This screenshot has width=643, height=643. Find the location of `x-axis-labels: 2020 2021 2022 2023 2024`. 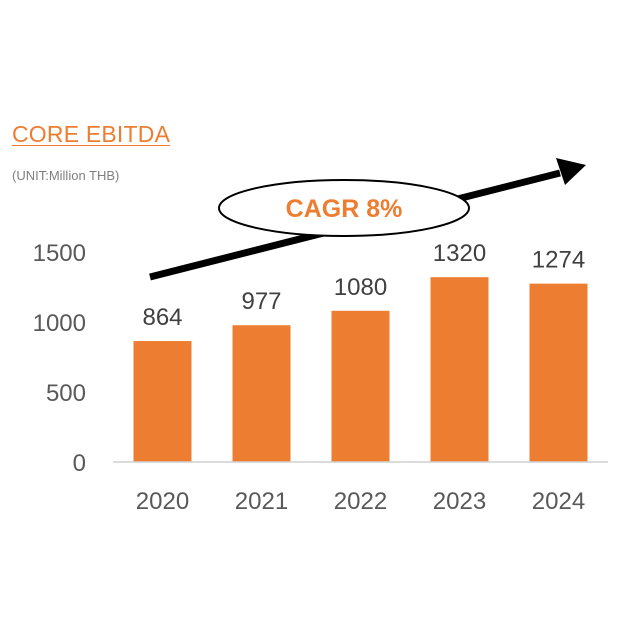

x-axis-labels: 2020 2021 2022 2023 2024 is located at coordinates (360, 501).